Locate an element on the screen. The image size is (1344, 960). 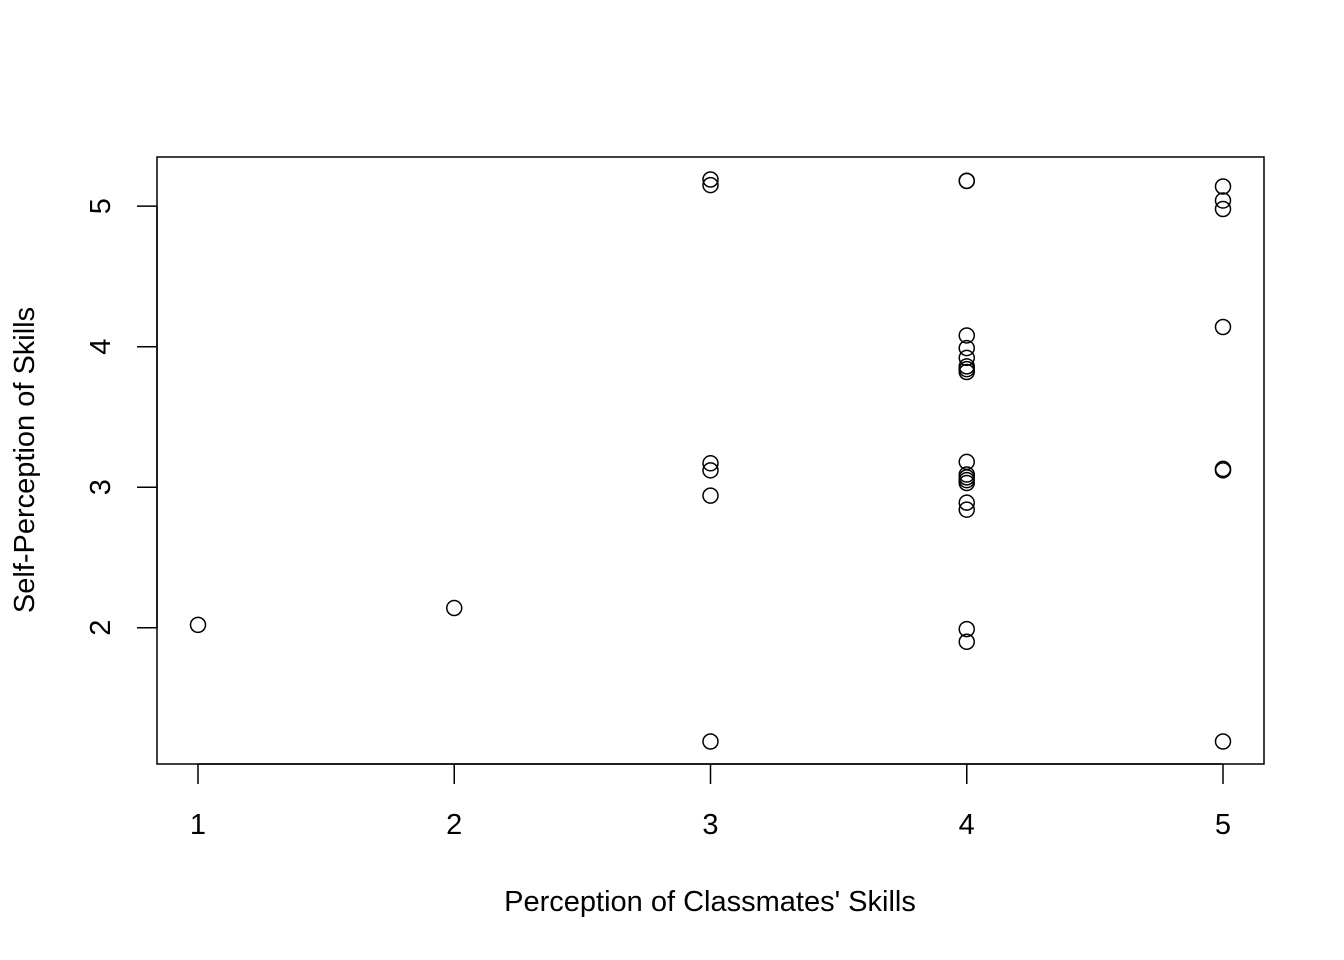
y-tick-label-3: 3 is located at coordinates (101, 487).